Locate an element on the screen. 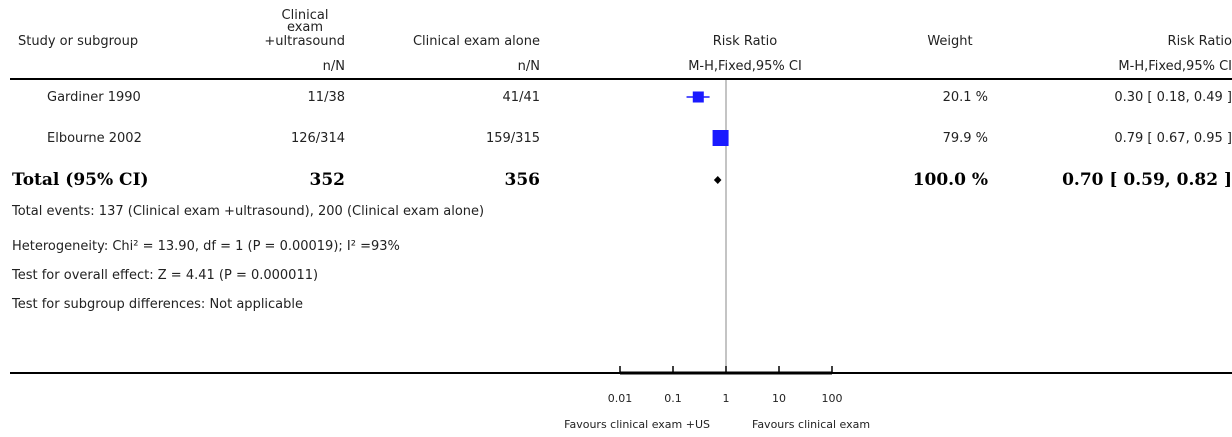 The image size is (1232, 437). tick-label: 1 is located at coordinates (726, 398).